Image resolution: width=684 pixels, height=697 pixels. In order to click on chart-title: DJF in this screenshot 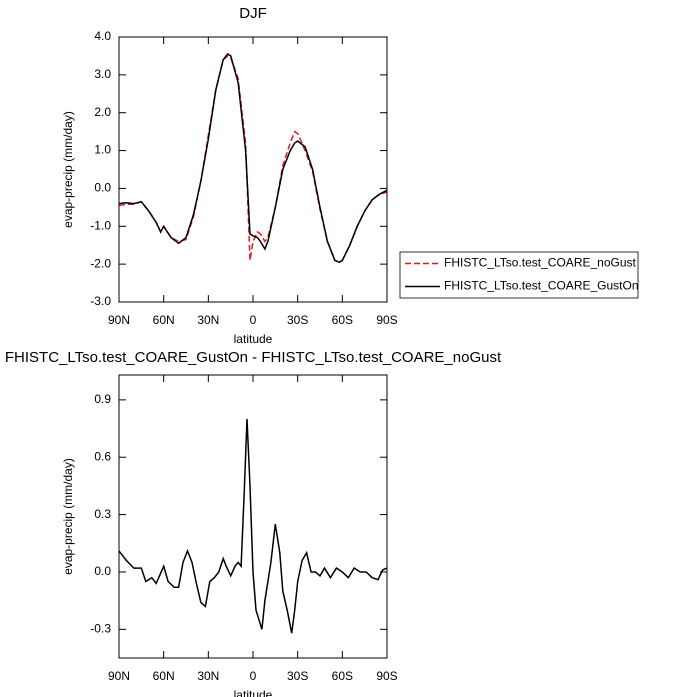, I will do `click(253, 13)`.